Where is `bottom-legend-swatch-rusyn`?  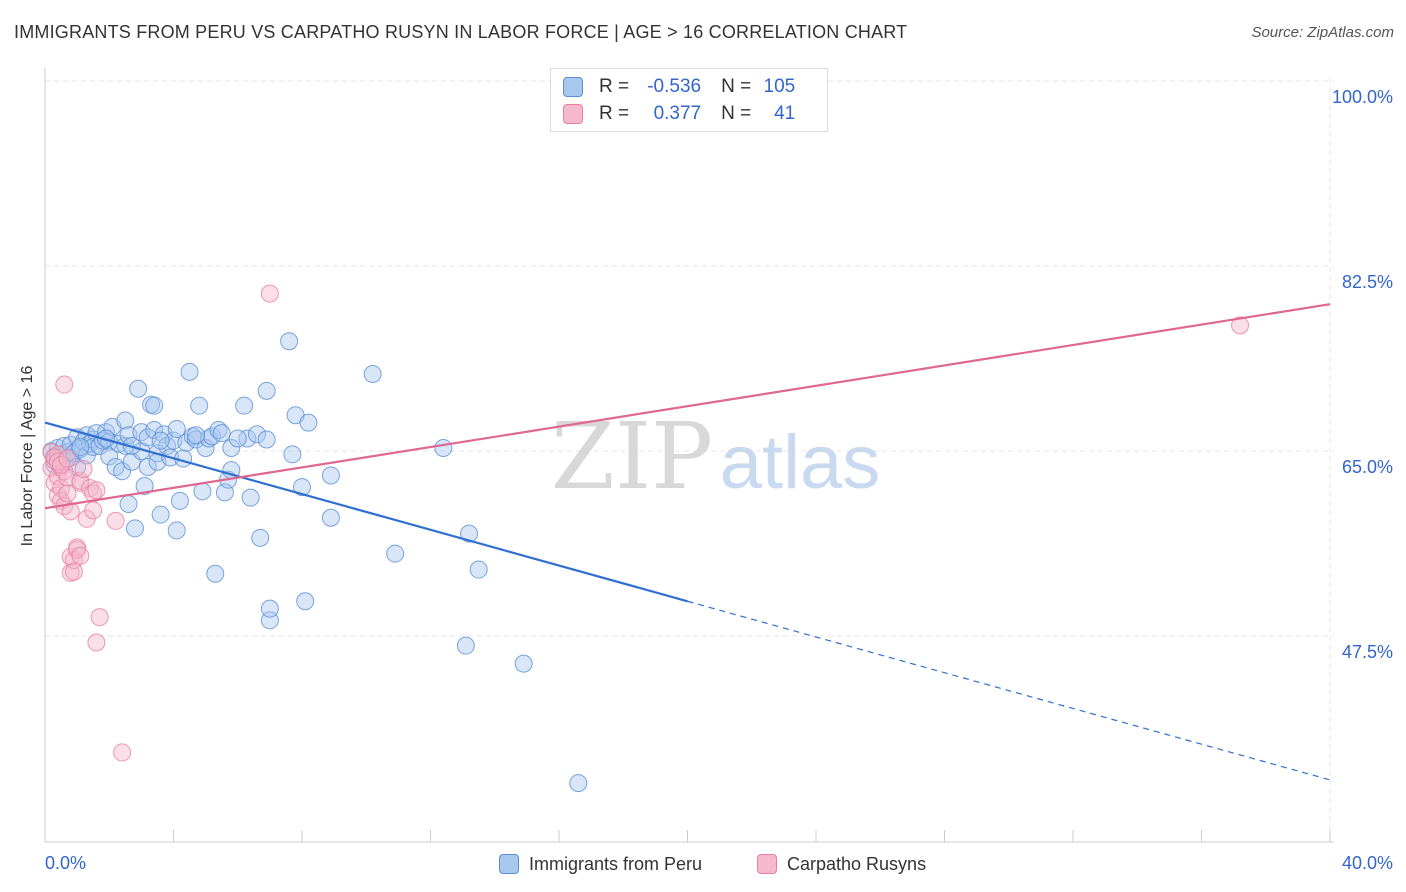 bottom-legend-swatch-rusyn is located at coordinates (767, 864).